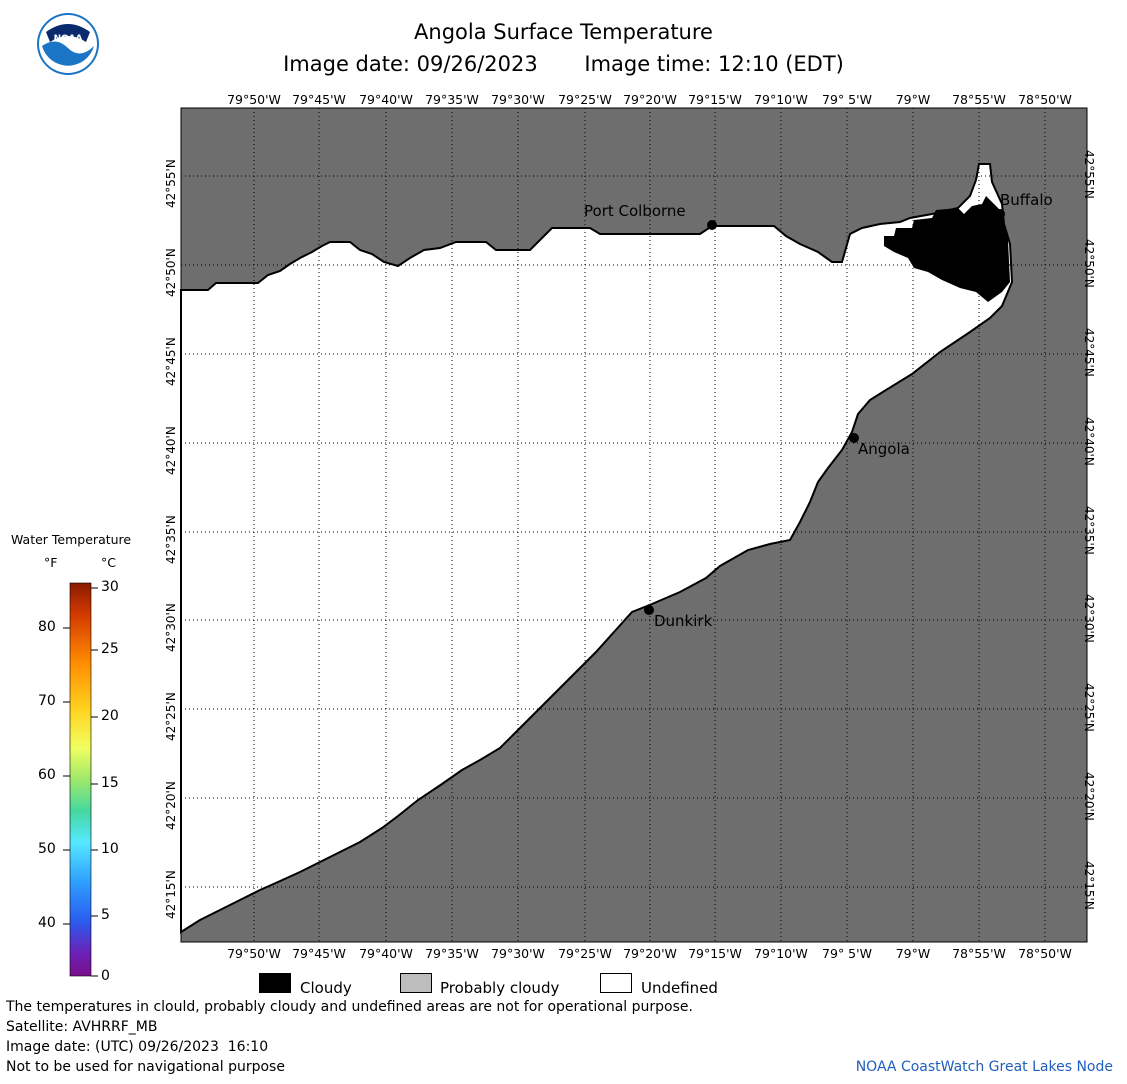 This screenshot has width=1127, height=1084. Describe the element at coordinates (649, 610) in the screenshot. I see `dunkirk-marker` at that location.